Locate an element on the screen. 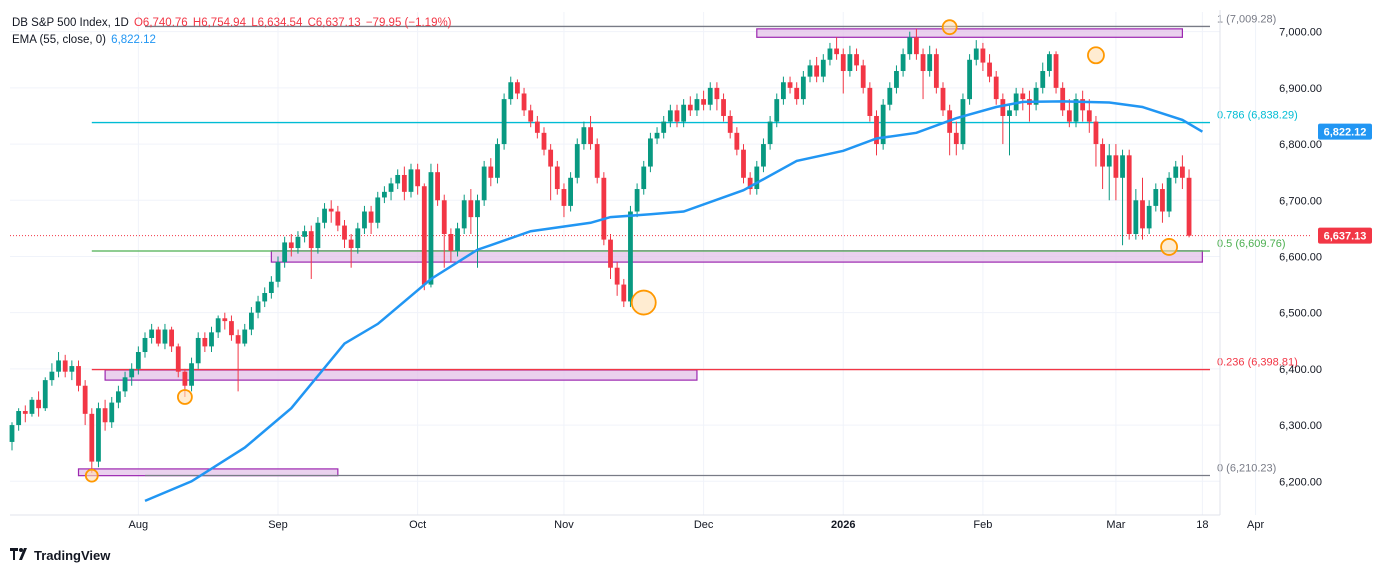 The width and height of the screenshot is (1388, 575). ema-value: 6,822.12 is located at coordinates (133, 40).